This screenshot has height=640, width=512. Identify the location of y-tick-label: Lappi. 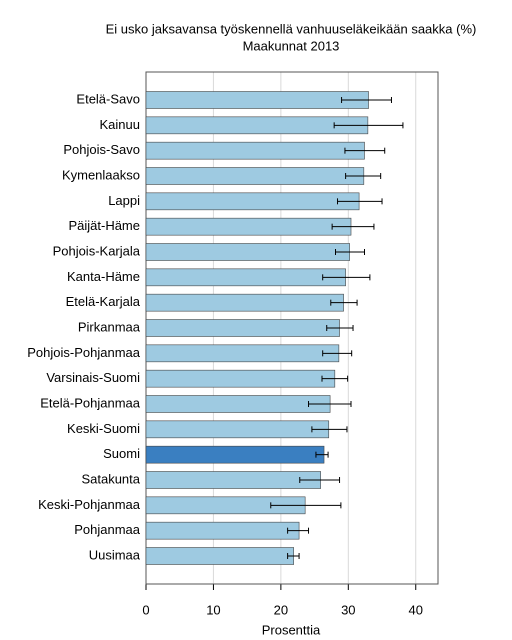
(124, 200).